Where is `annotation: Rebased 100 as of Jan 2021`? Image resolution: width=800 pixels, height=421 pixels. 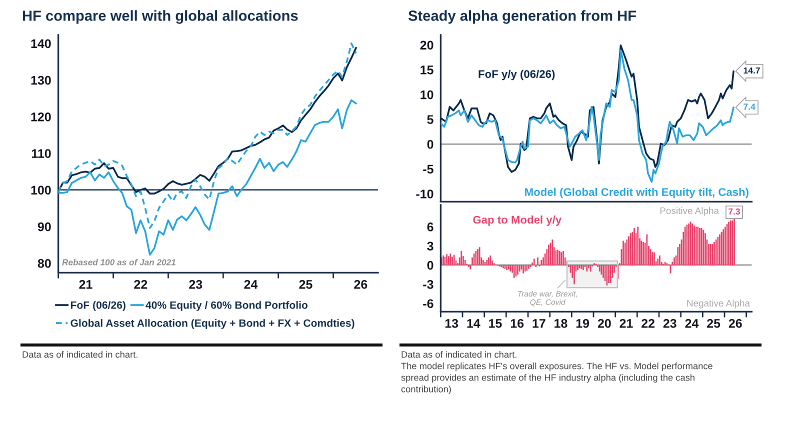 annotation: Rebased 100 as of Jan 2021 is located at coordinates (119, 262).